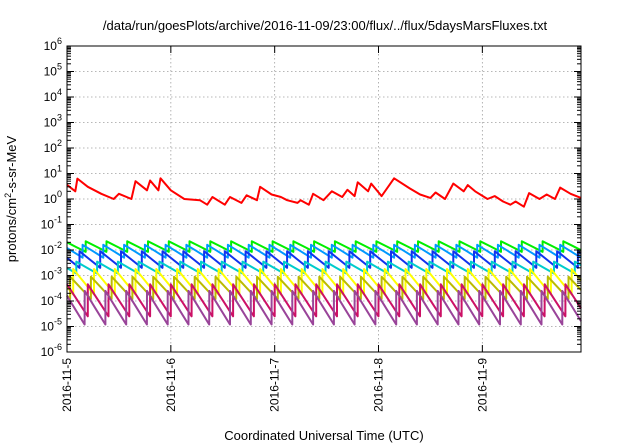  What do you see at coordinates (53, 121) in the screenshot?
I see `y-tick-label: 10³` at bounding box center [53, 121].